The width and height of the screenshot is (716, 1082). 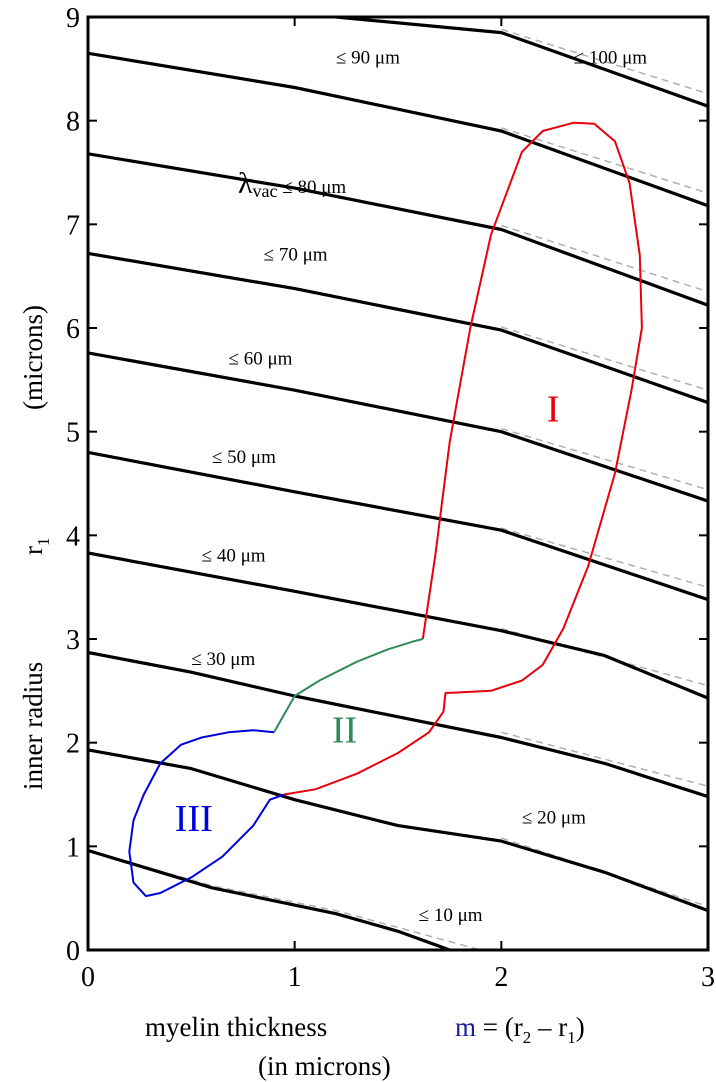 I want to click on region-label-III: III, so click(x=194, y=819).